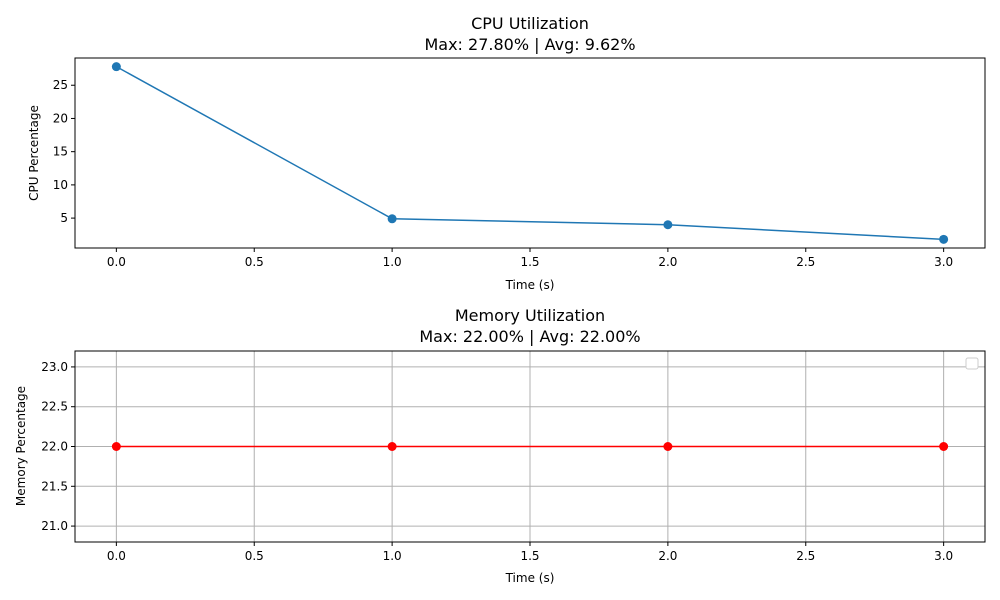 The width and height of the screenshot is (1000, 600). I want to click on memory-x-tick-label: 3.0, so click(943, 556).